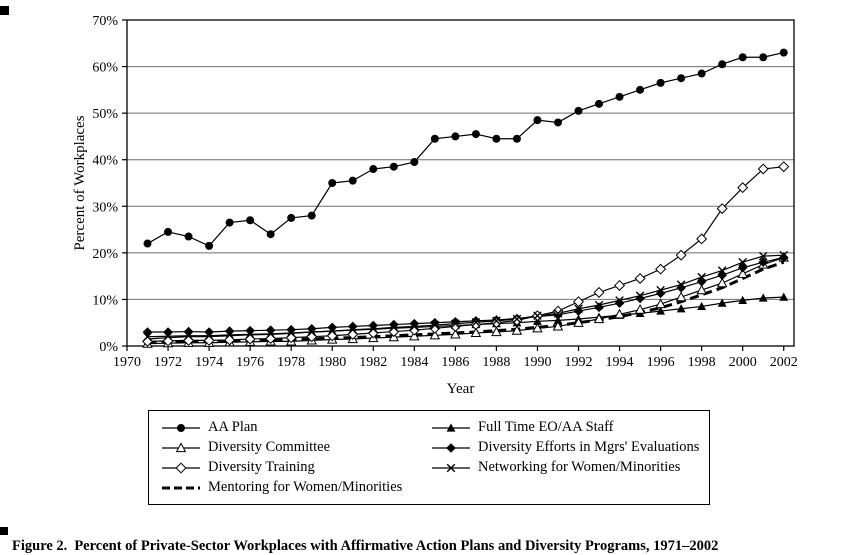 The image size is (857, 555). What do you see at coordinates (461, 389) in the screenshot?
I see `x-axis-title: Year` at bounding box center [461, 389].